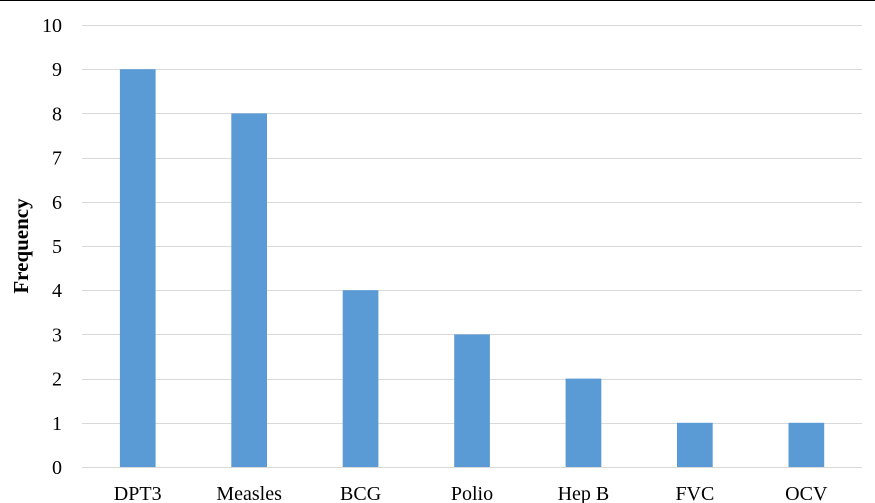  Describe the element at coordinates (57, 424) in the screenshot. I see `y-tick-label: 1` at that location.